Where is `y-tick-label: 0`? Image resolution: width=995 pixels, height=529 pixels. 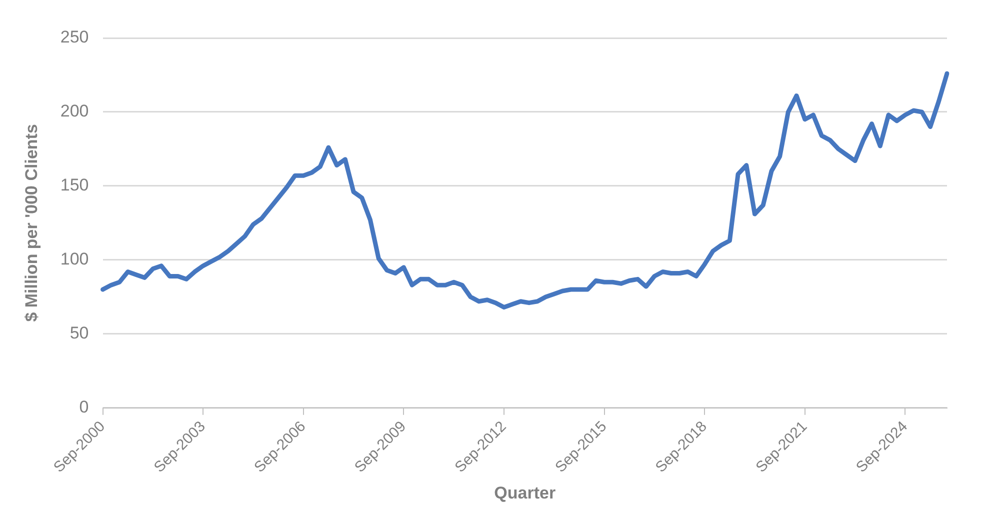 y-tick-label: 0 is located at coordinates (84, 407).